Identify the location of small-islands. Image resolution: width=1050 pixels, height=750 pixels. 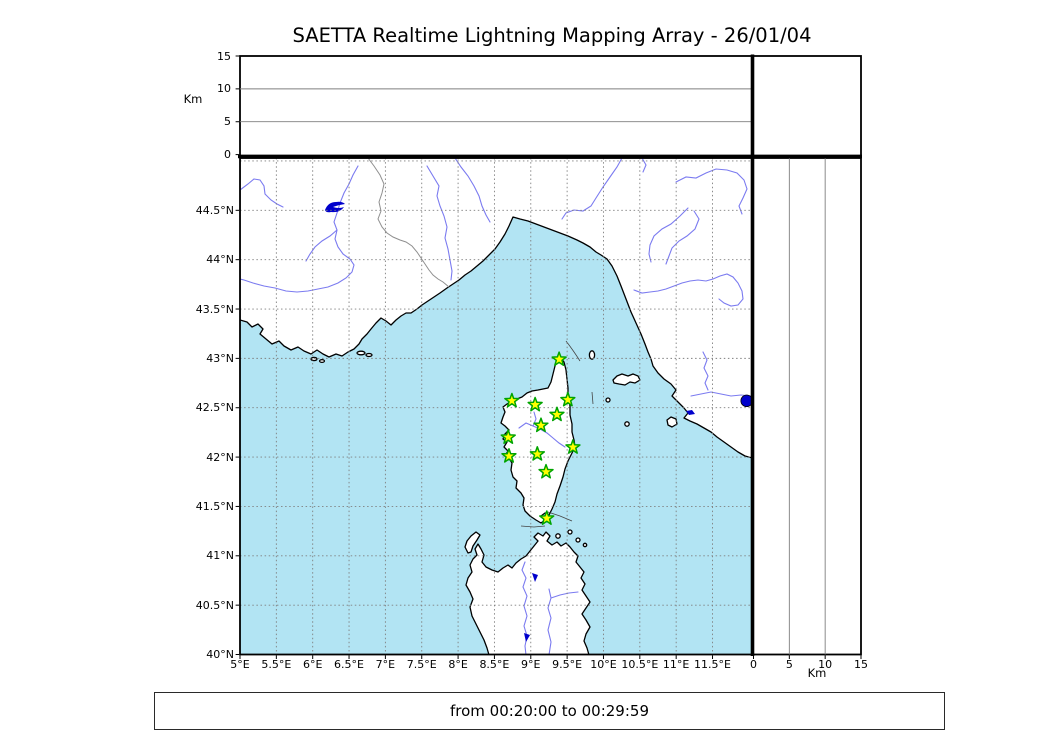
(494, 452).